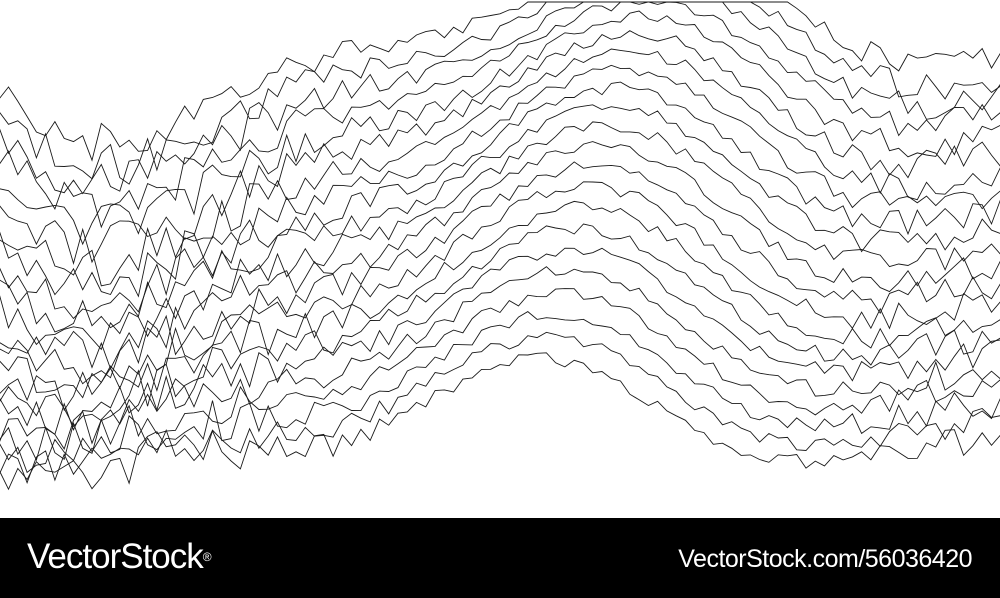 This screenshot has width=1000, height=598. I want to click on brand-logo: VectorStock®, so click(119, 557).